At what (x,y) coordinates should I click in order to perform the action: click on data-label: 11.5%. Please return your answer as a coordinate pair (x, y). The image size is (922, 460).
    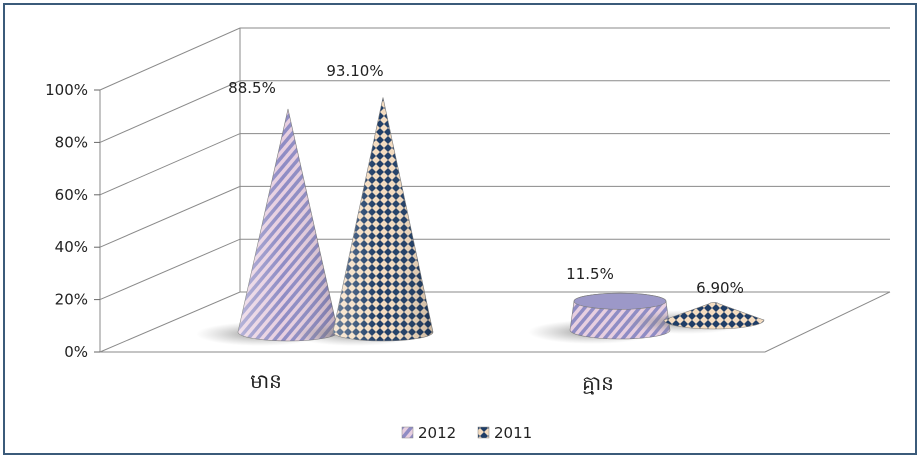
    Looking at the image, I should click on (590, 274).